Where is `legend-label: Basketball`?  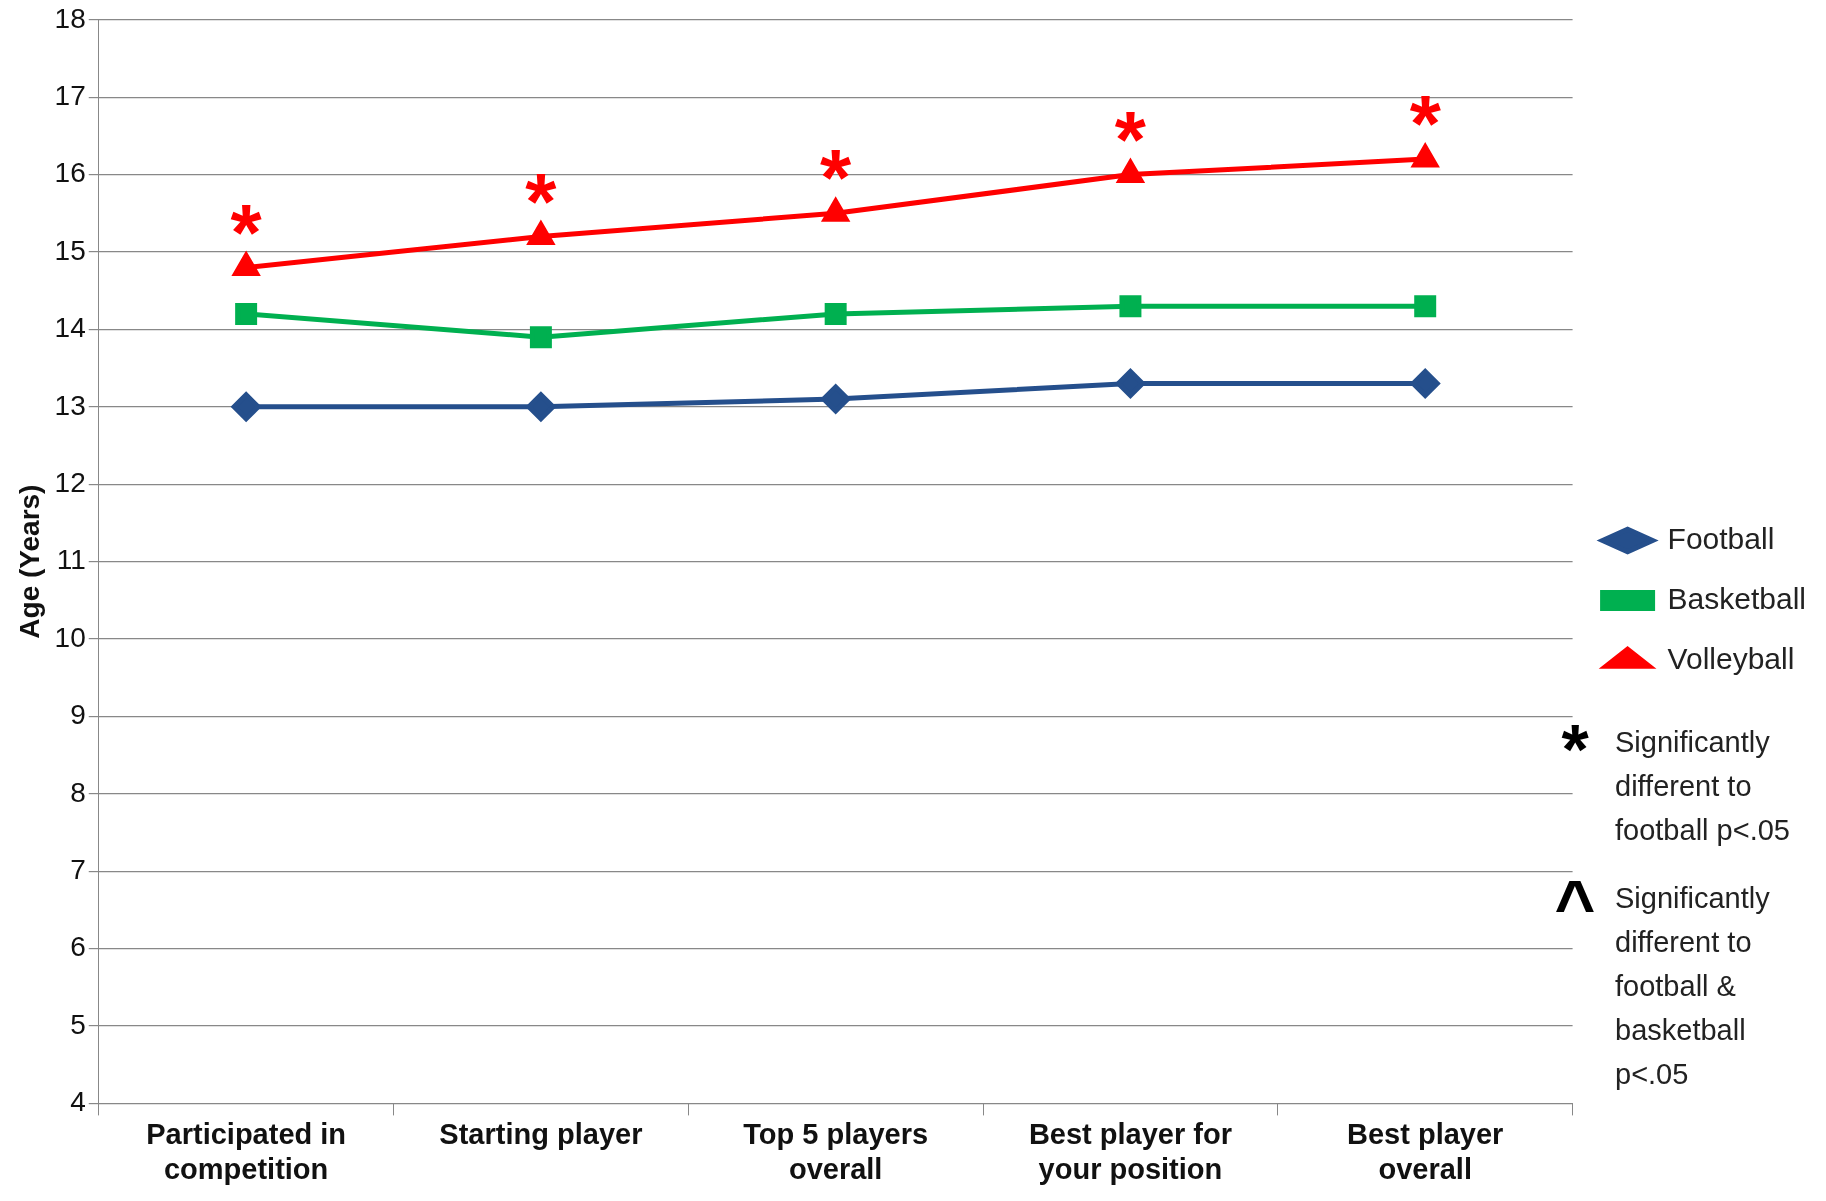
legend-label: Basketball is located at coordinates (1737, 598).